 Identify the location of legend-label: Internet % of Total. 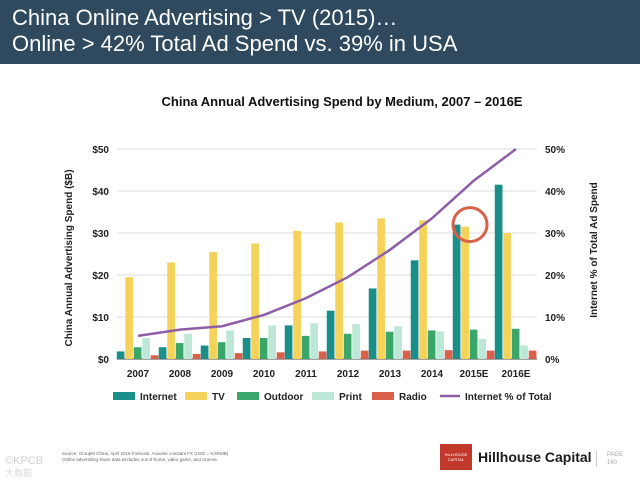
(508, 397).